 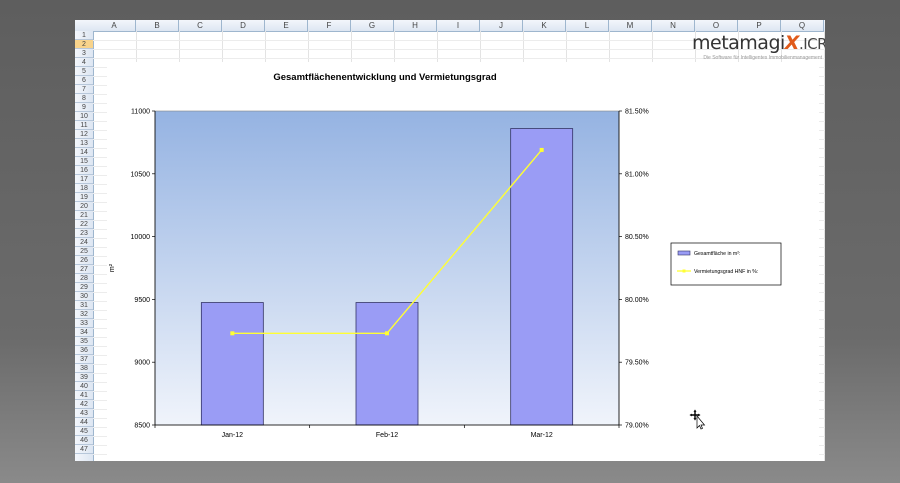 What do you see at coordinates (84, 440) in the screenshot?
I see `row-header-46: 46` at bounding box center [84, 440].